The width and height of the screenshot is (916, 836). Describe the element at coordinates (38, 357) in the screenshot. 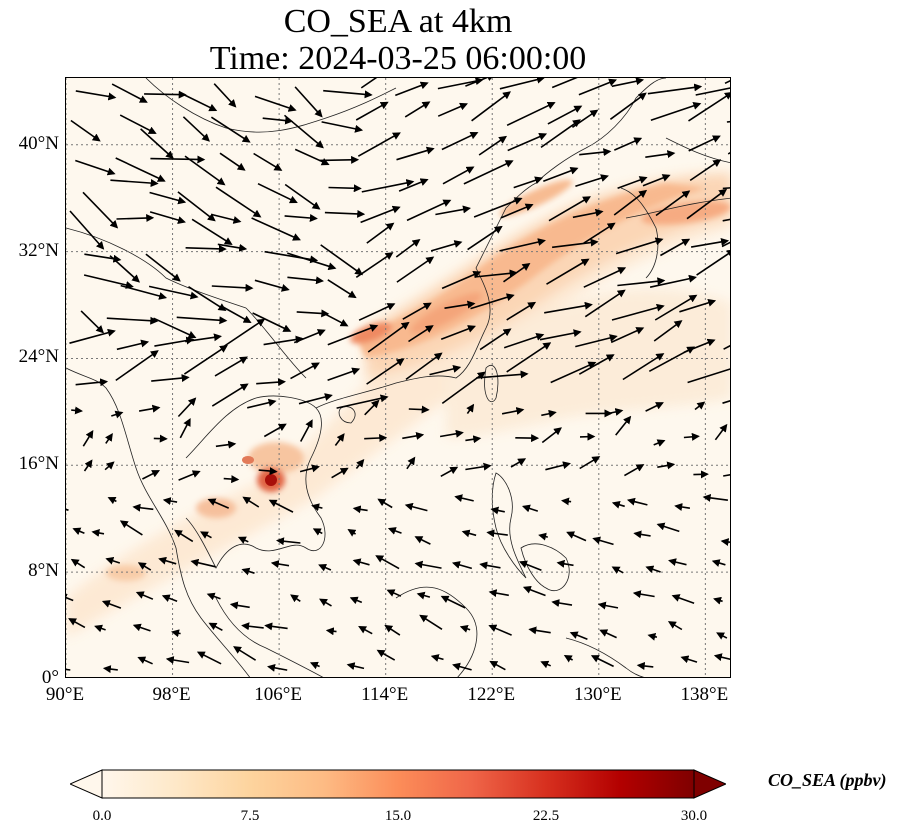

I see `latitude-tick-label: 24°N` at that location.